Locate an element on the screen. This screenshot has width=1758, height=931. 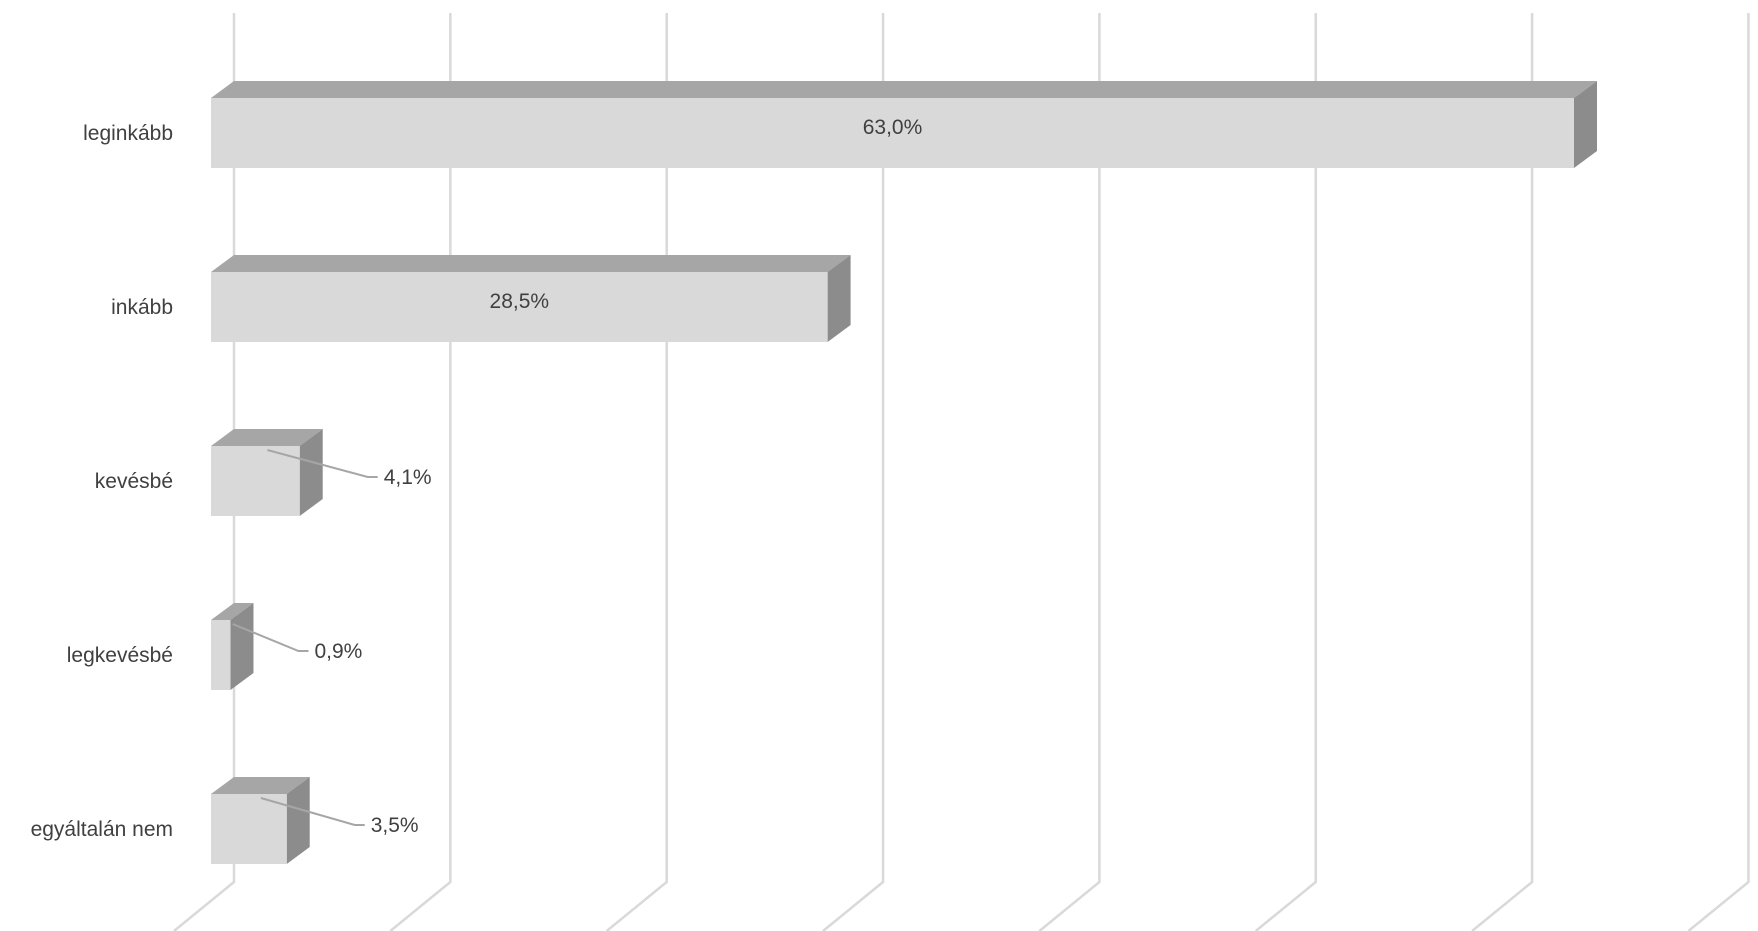
data-label: 0,9% is located at coordinates (338, 651).